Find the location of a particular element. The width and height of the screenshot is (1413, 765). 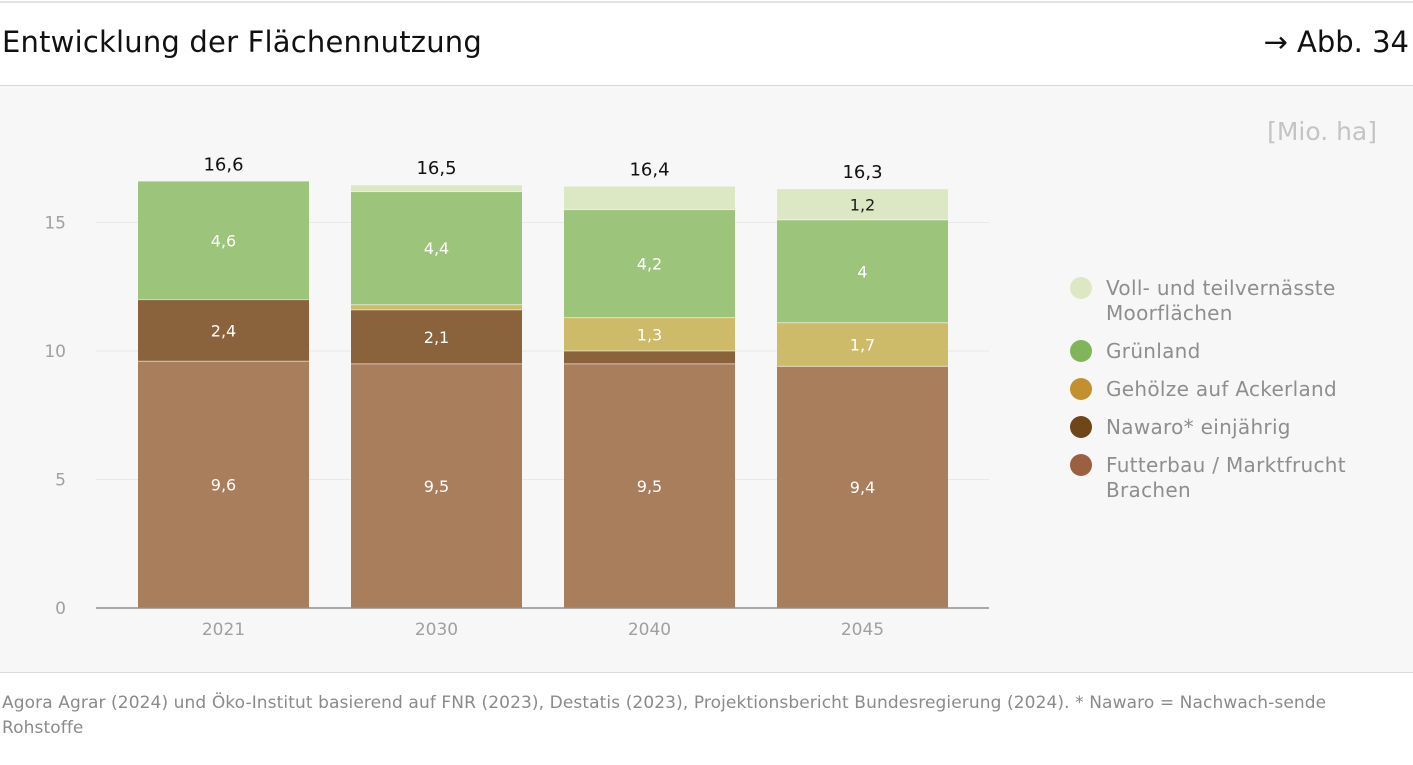

legend-label: Grünland is located at coordinates (1153, 351).